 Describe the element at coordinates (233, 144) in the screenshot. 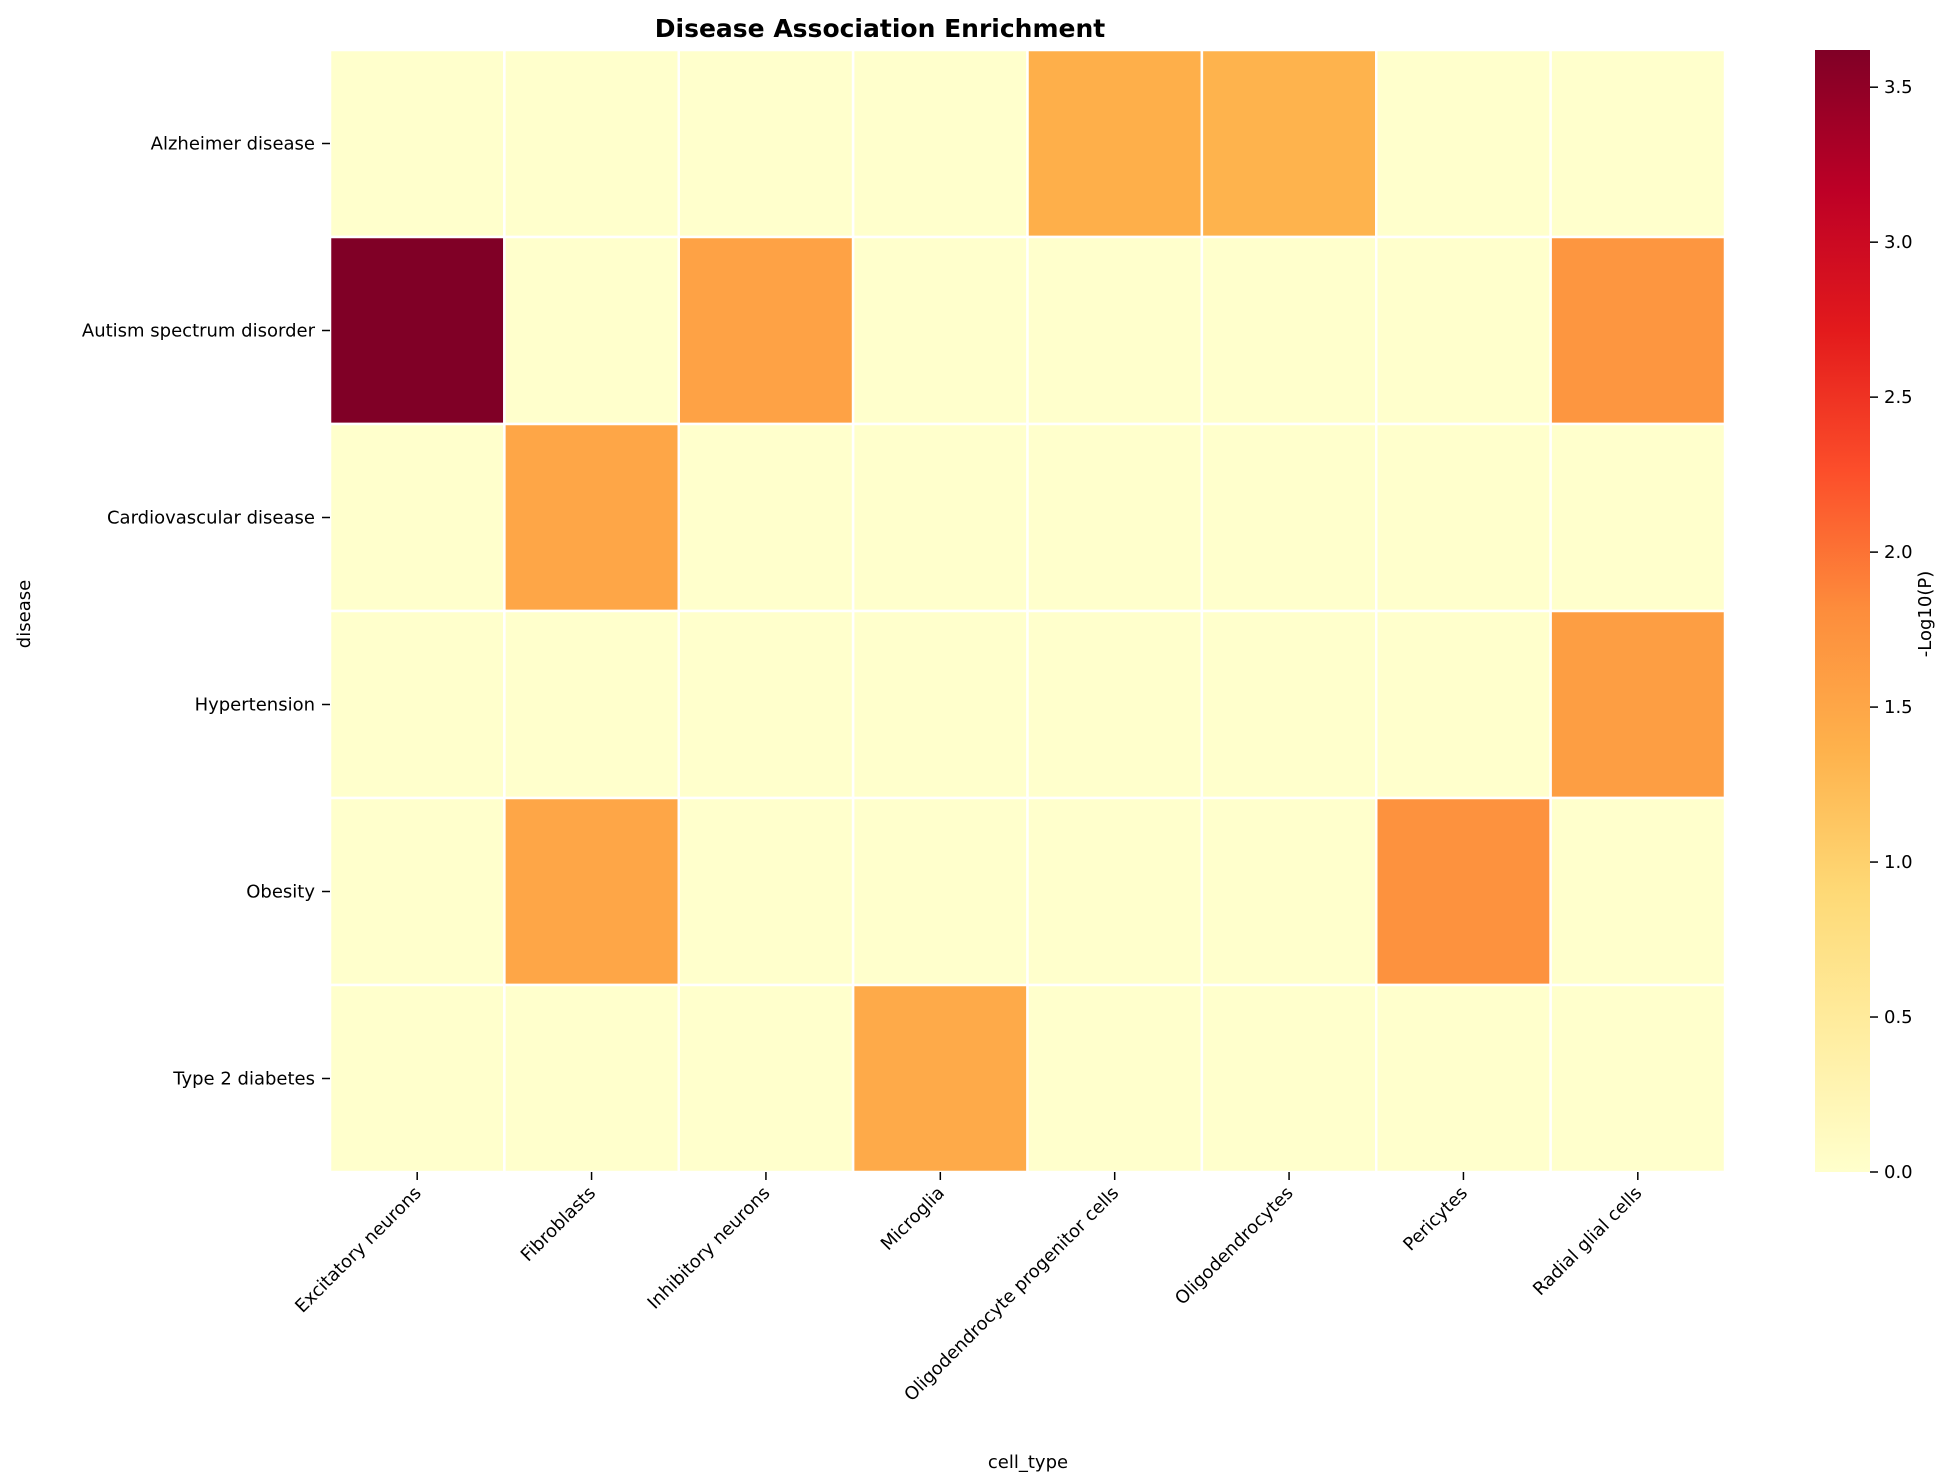

I see `y-tick-label: Alzheimer disease` at that location.